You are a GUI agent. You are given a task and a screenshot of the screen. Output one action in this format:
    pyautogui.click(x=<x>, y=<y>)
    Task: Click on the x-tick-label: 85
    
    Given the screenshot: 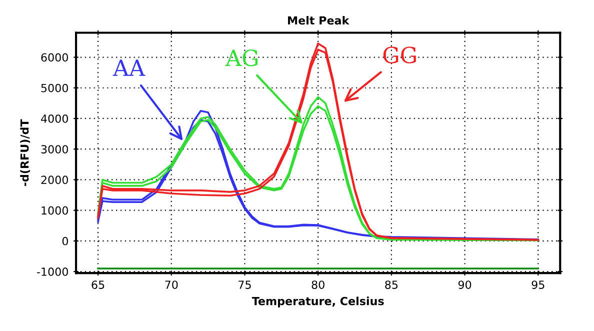 What is the action you would take?
    pyautogui.click(x=391, y=284)
    